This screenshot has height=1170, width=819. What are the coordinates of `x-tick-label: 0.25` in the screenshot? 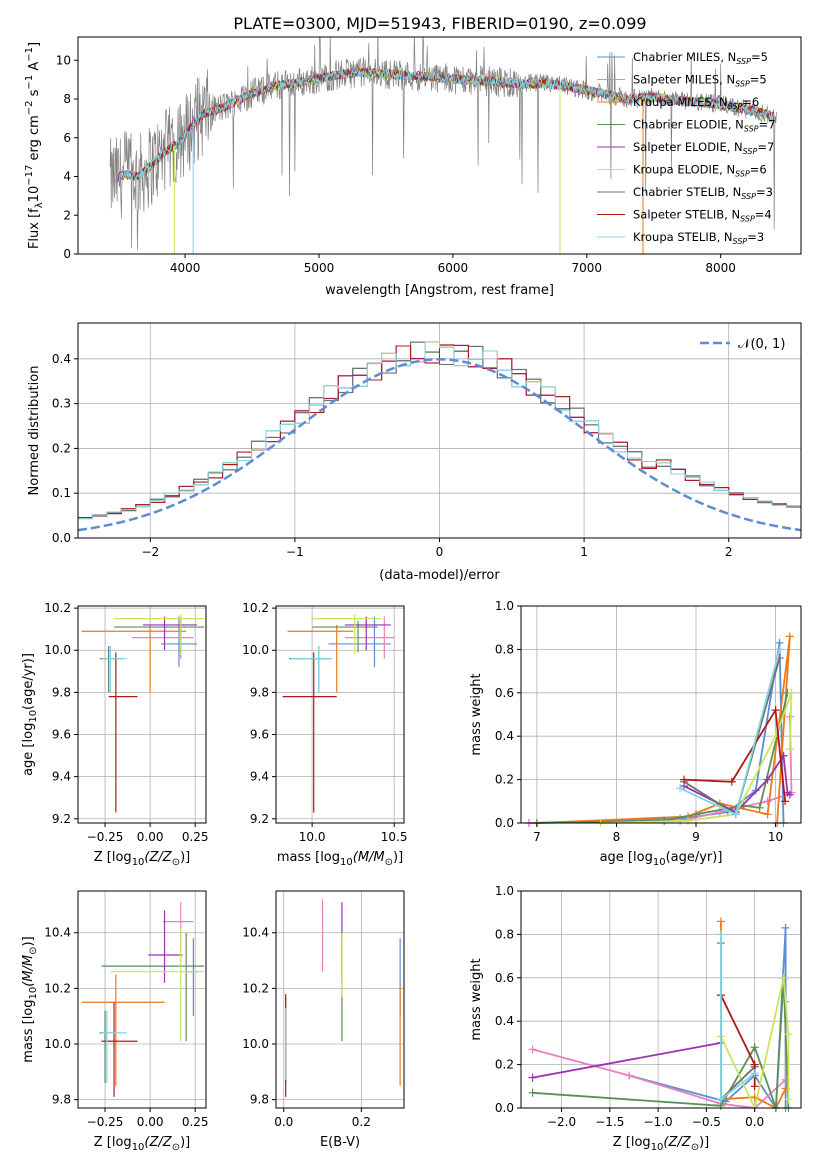 It's located at (195, 1122).